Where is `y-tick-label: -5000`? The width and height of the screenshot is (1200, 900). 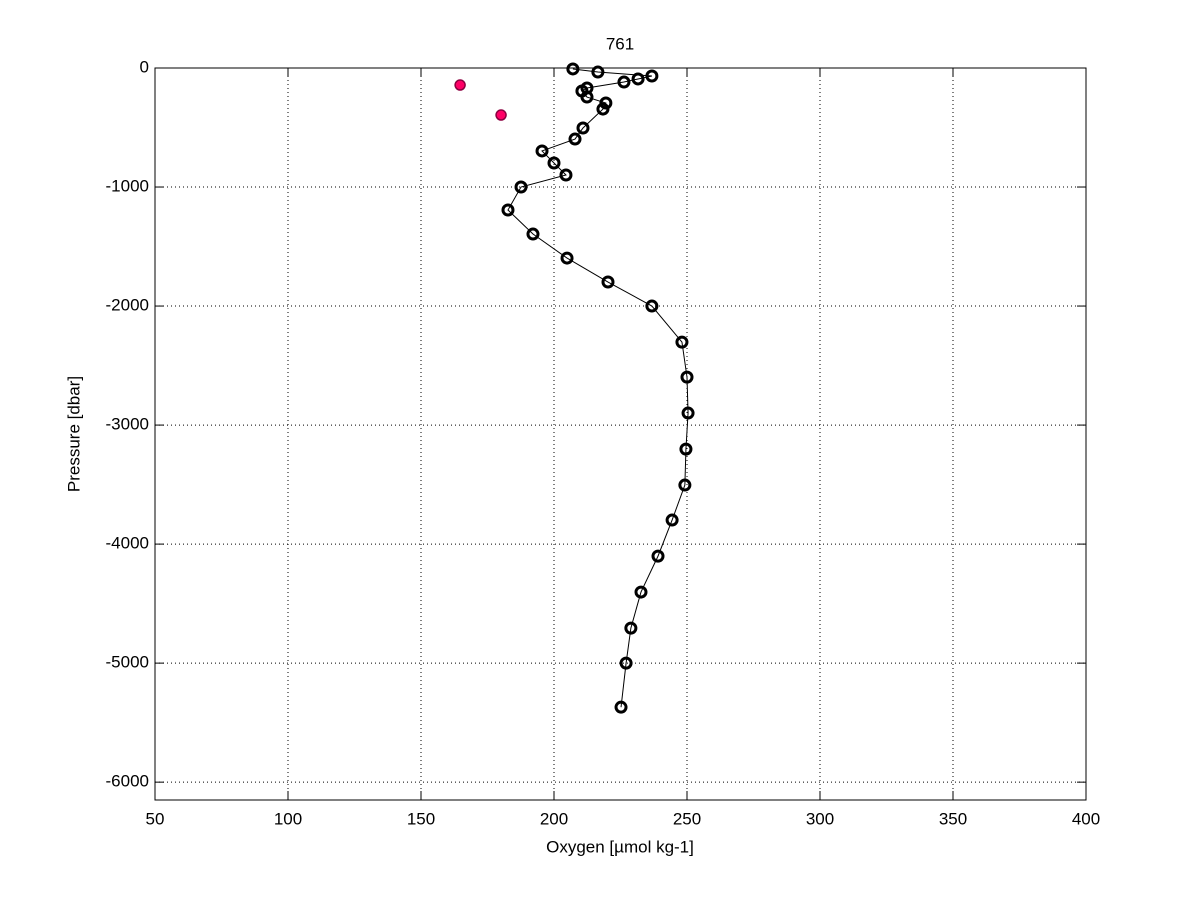
y-tick-label: -5000 is located at coordinates (127, 662).